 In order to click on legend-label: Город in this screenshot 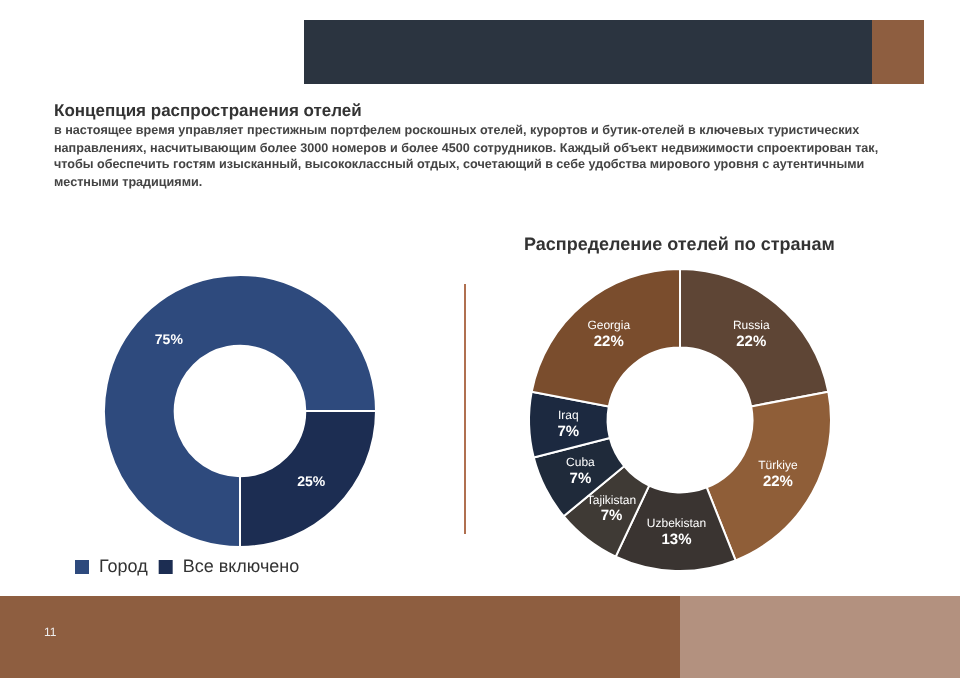, I will do `click(124, 565)`.